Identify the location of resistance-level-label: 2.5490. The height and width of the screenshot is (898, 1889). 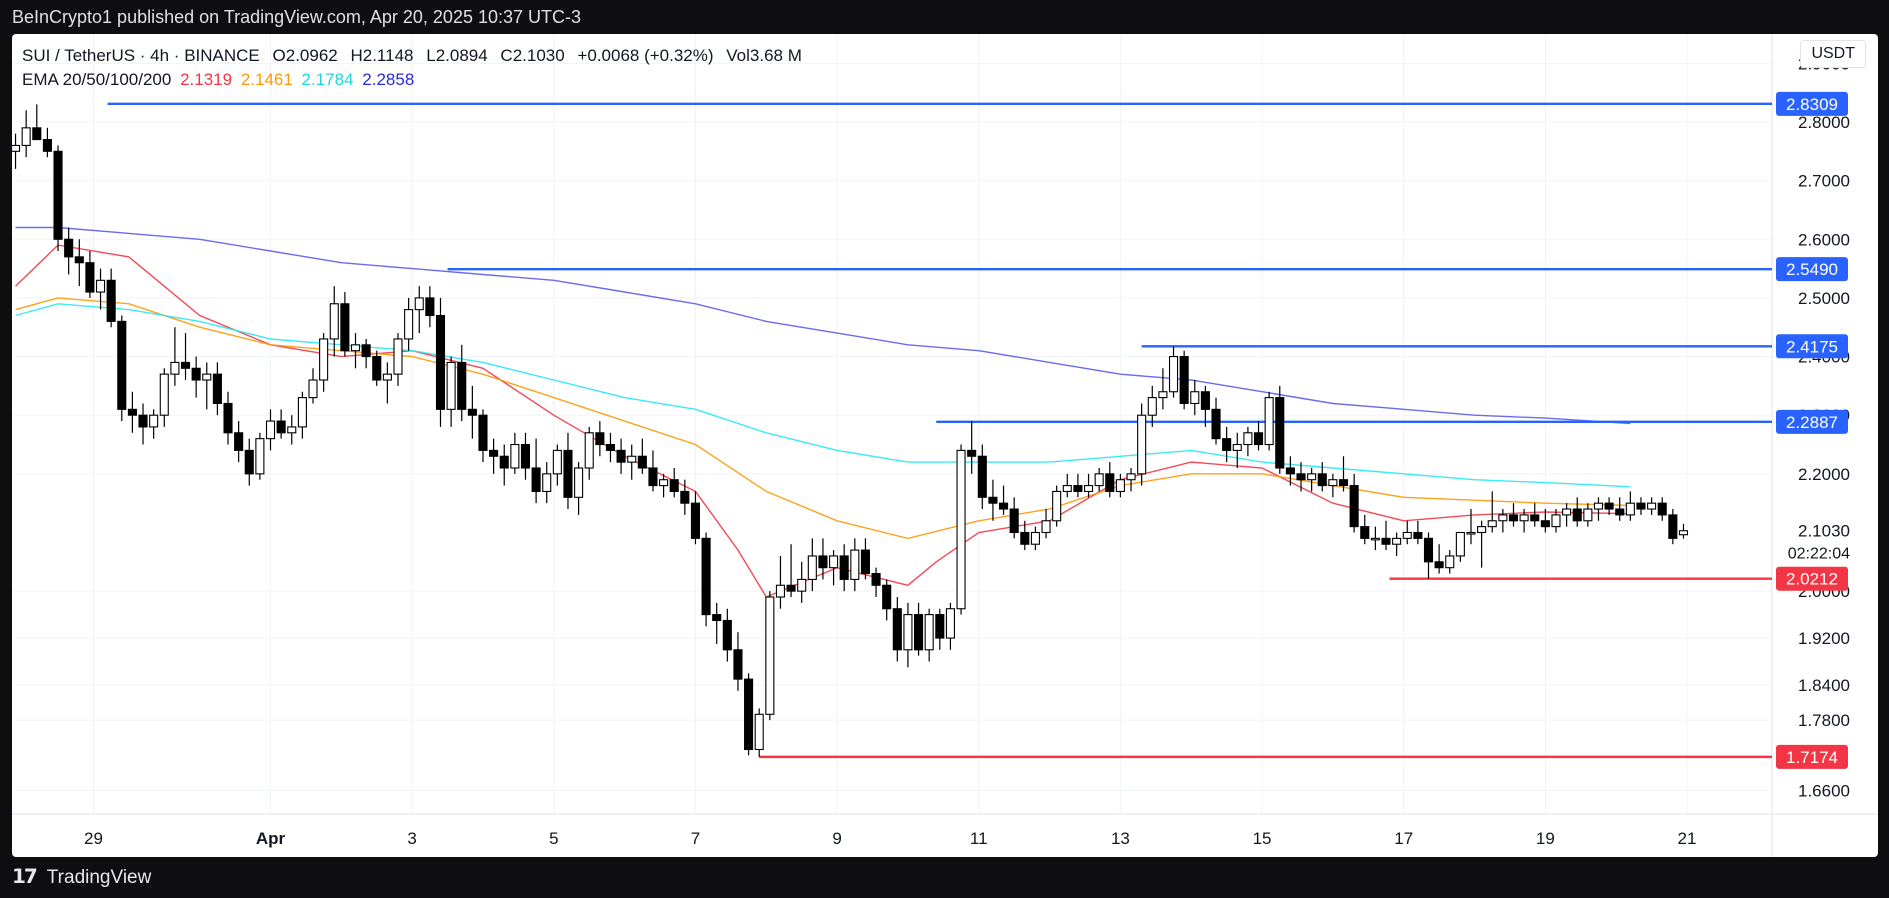
(1812, 269).